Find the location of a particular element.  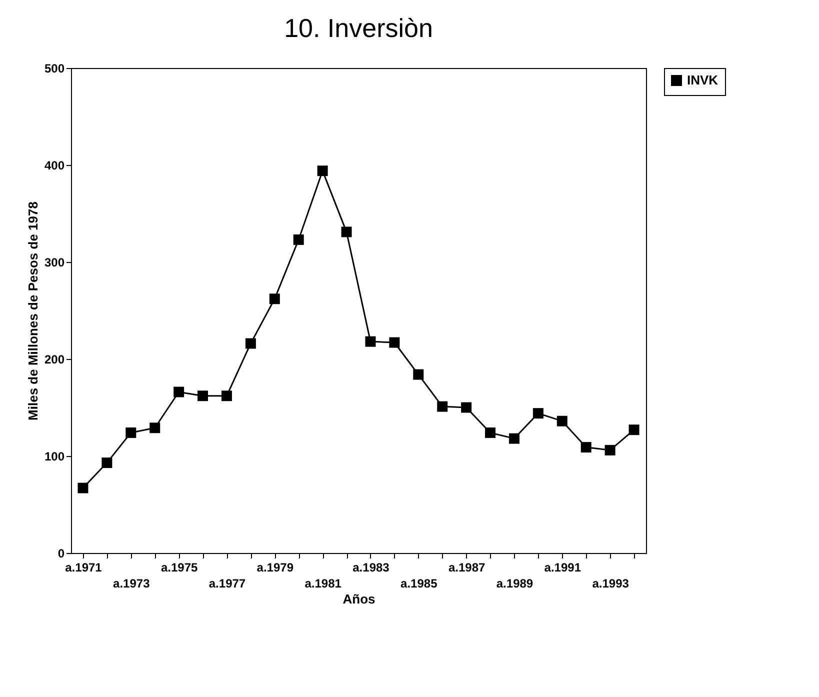

y-axis-title: Miles de Millones de Pesos de 1978 is located at coordinates (32, 311).